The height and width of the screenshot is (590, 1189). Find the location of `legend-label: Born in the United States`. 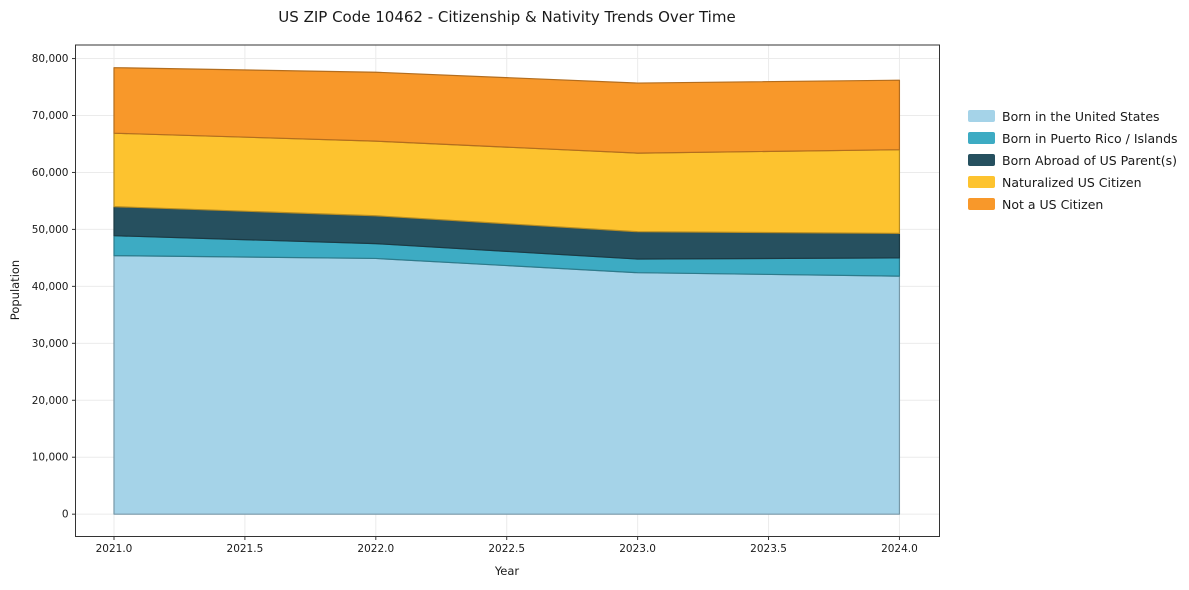

legend-label: Born in the United States is located at coordinates (1081, 116).